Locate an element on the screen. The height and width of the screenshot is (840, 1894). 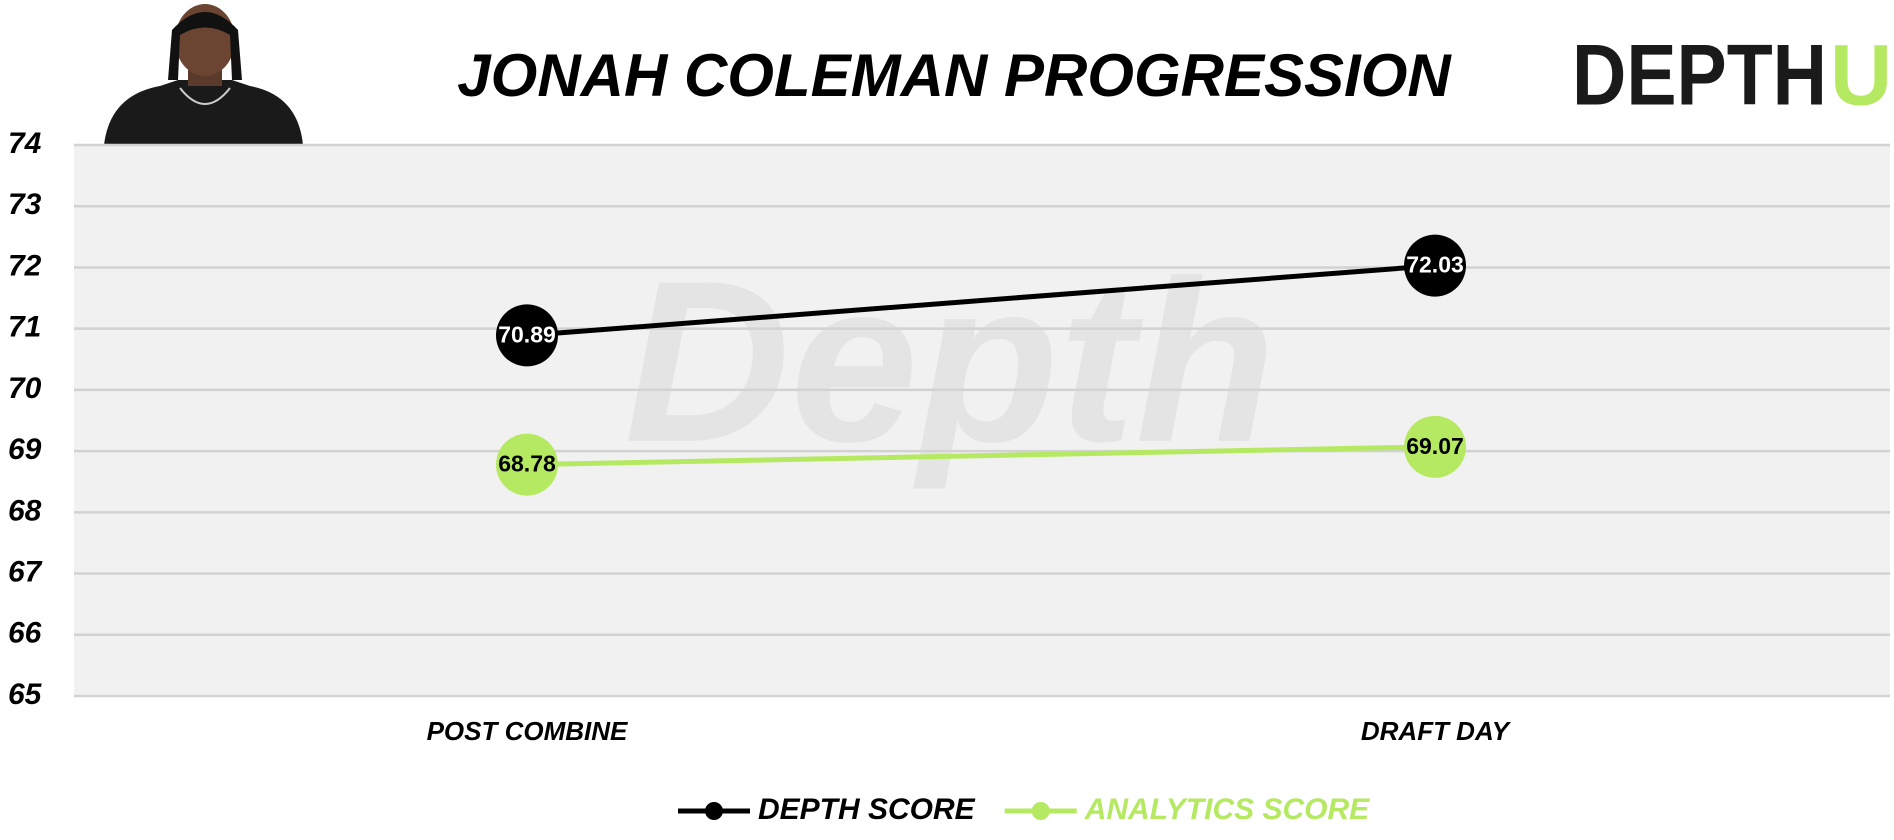
player-photo is located at coordinates (203, 74).